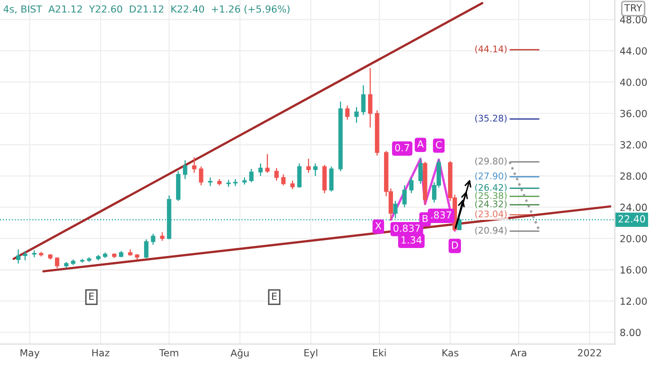  What do you see at coordinates (168, 352) in the screenshot?
I see `x-tick-label: Tem` at bounding box center [168, 352].